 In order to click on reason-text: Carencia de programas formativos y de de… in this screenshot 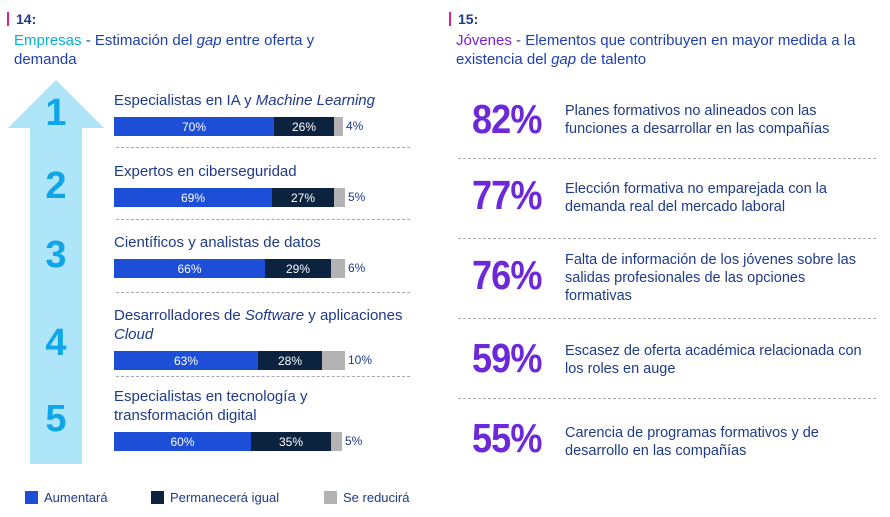, I will do `click(692, 442)`.